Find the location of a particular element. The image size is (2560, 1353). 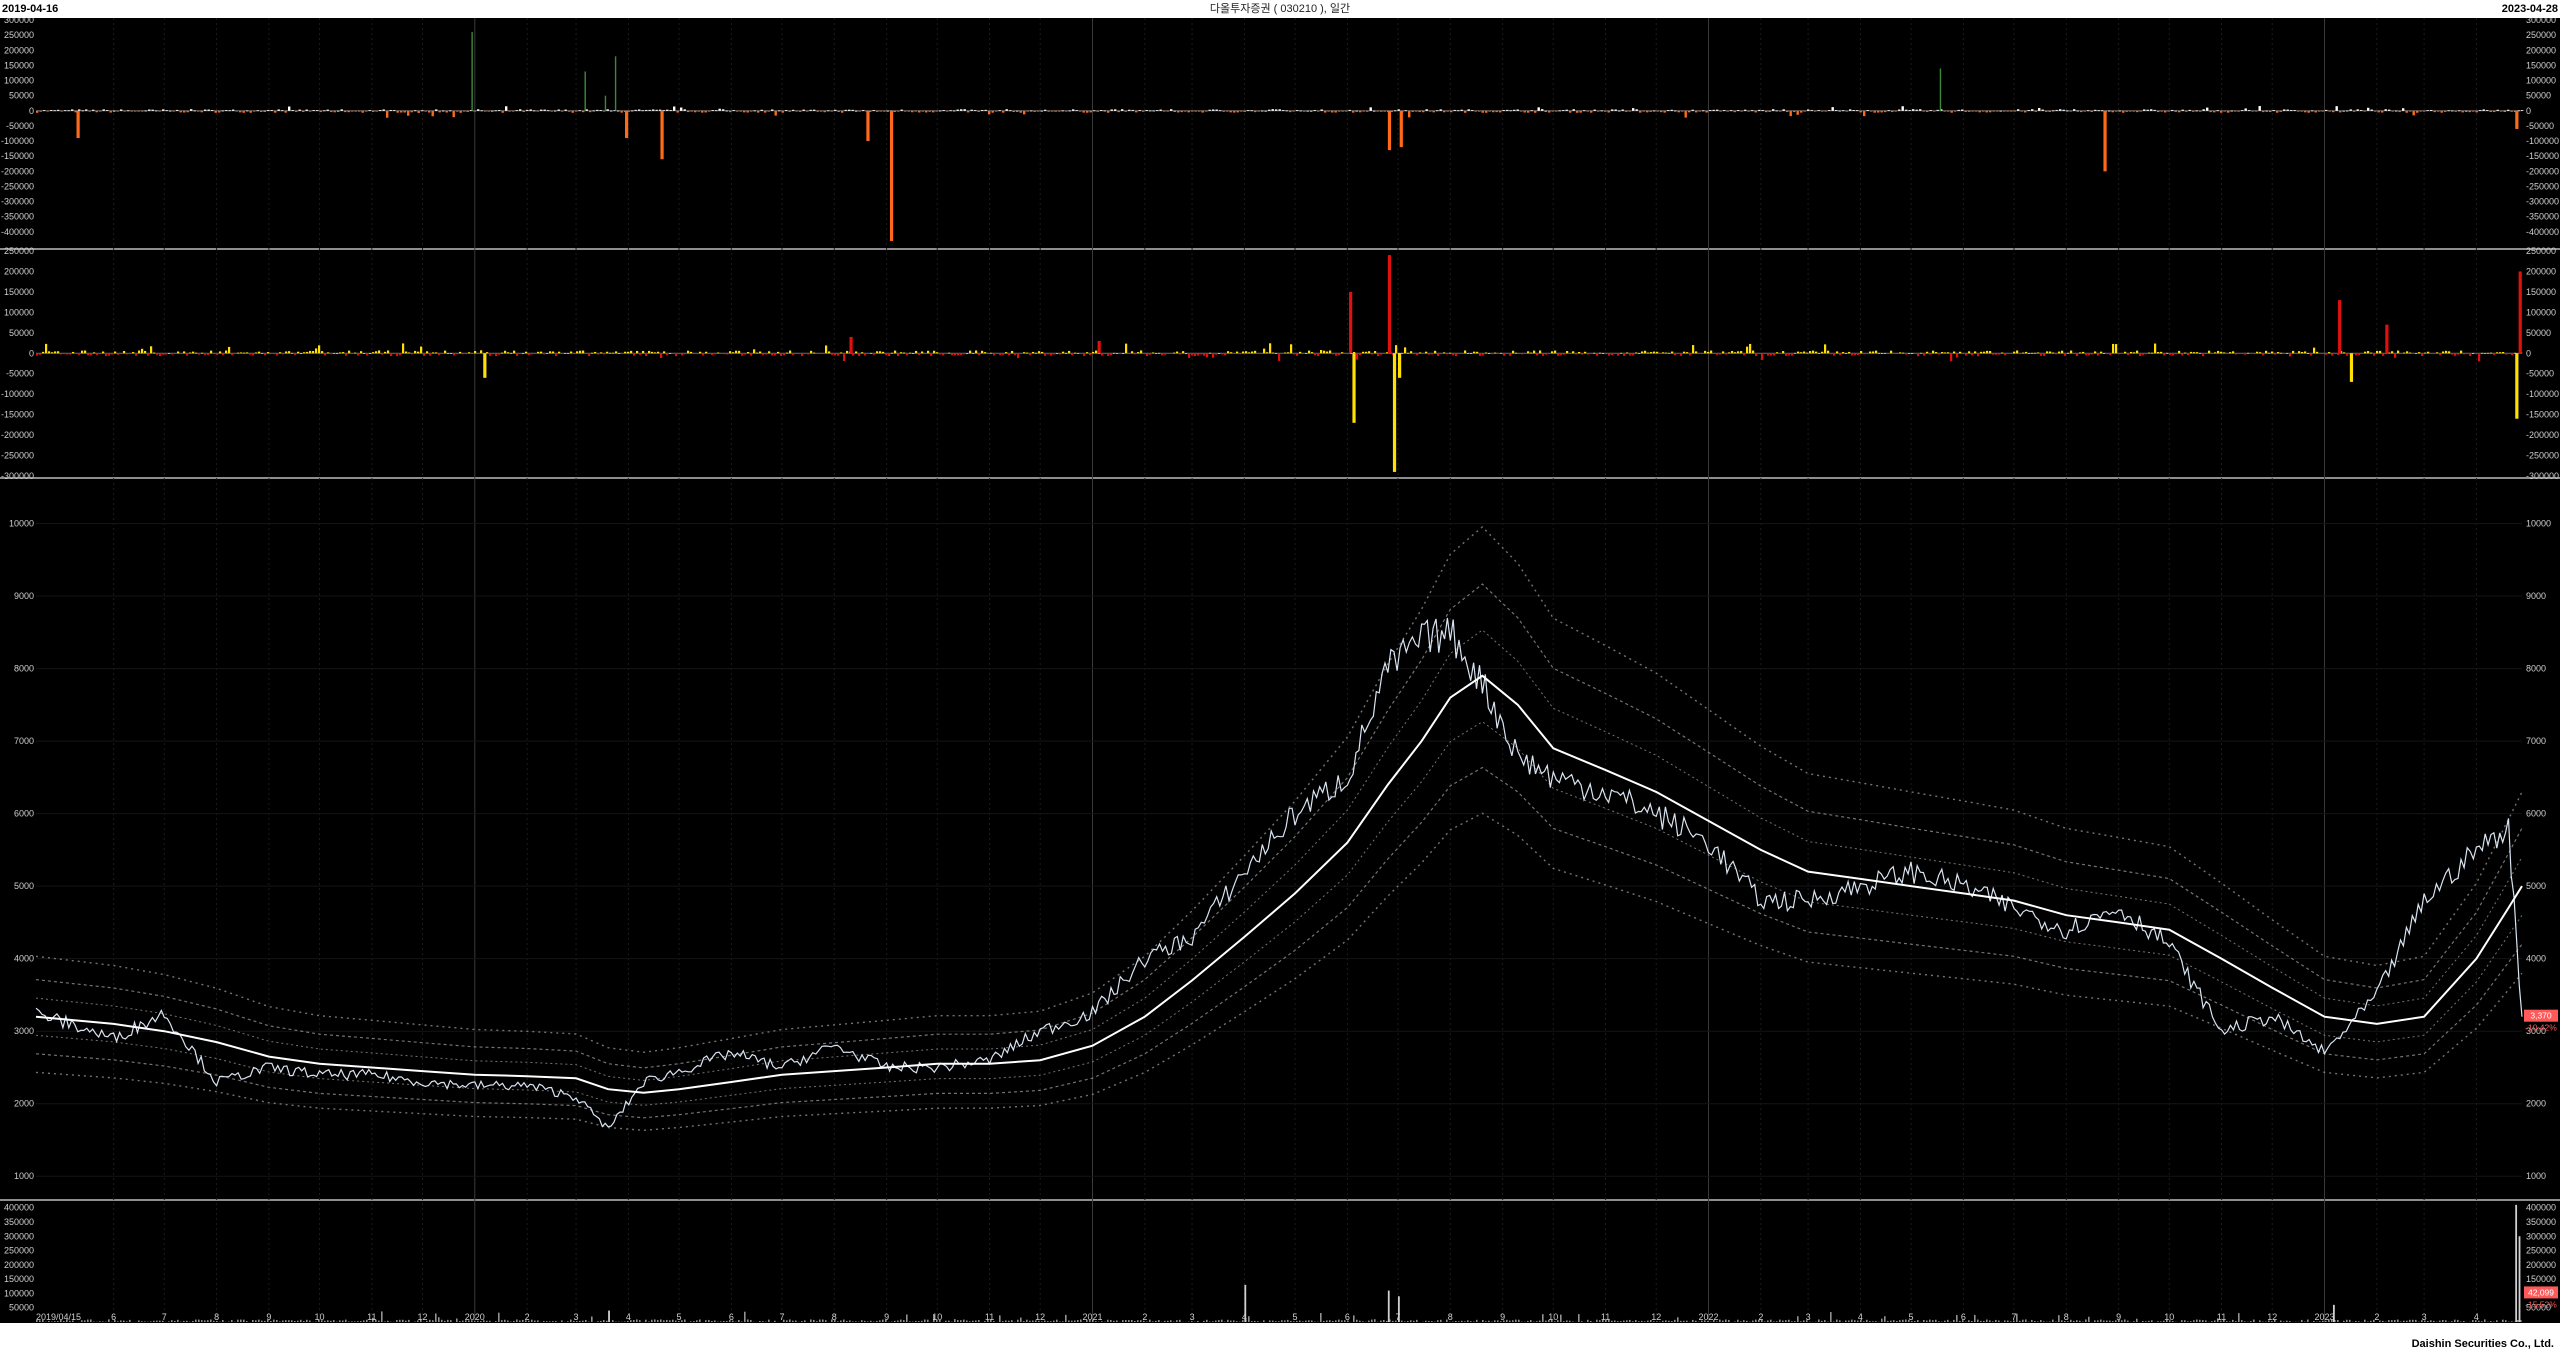

y-tick-label-right: 9000 is located at coordinates (2536, 596).